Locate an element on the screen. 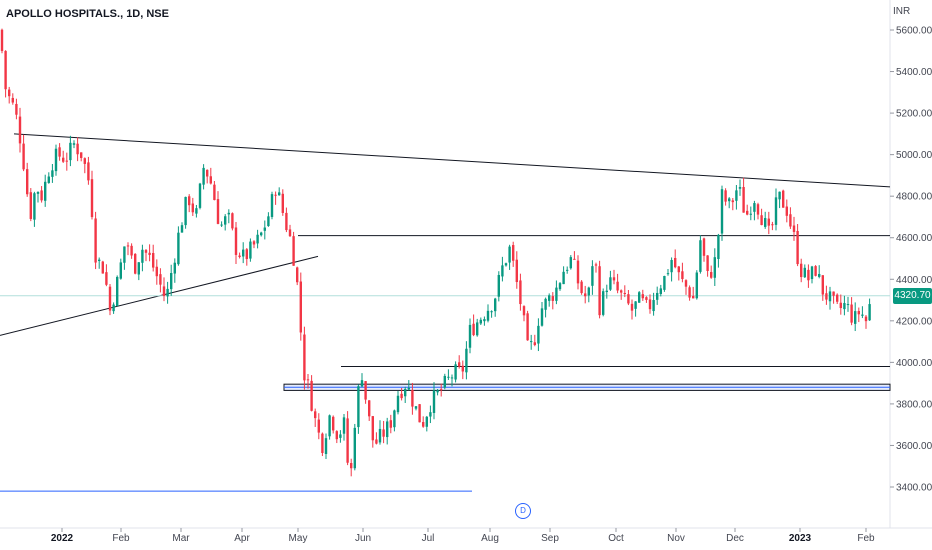  price-tick-label: 5600.00 is located at coordinates (914, 31).